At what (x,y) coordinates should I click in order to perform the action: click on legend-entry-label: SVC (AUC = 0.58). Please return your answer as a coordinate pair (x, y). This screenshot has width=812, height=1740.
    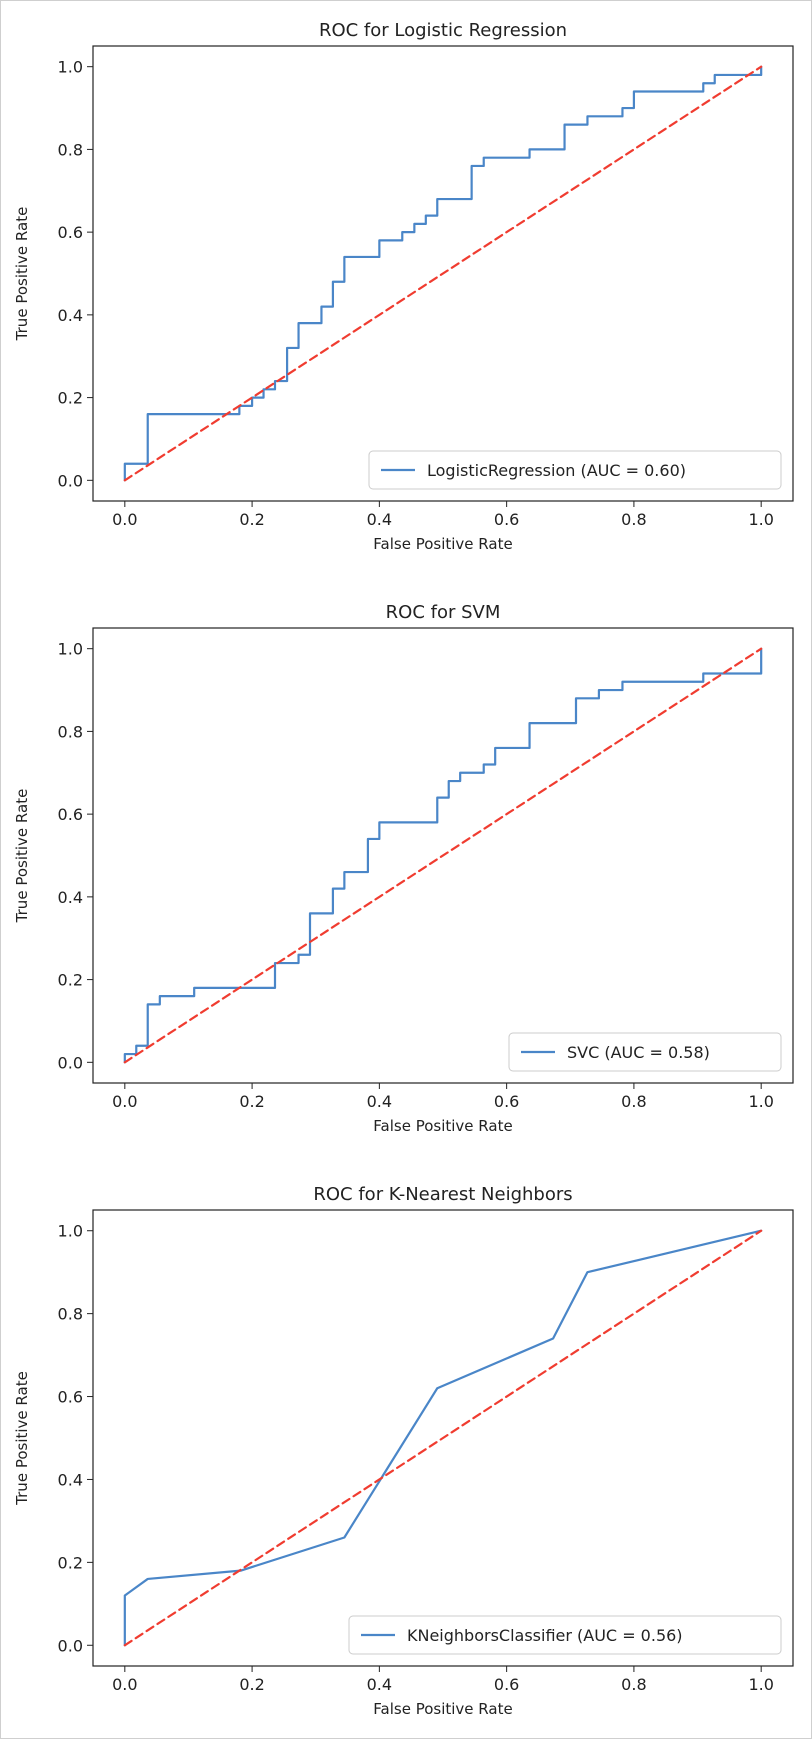
    Looking at the image, I should click on (638, 1052).